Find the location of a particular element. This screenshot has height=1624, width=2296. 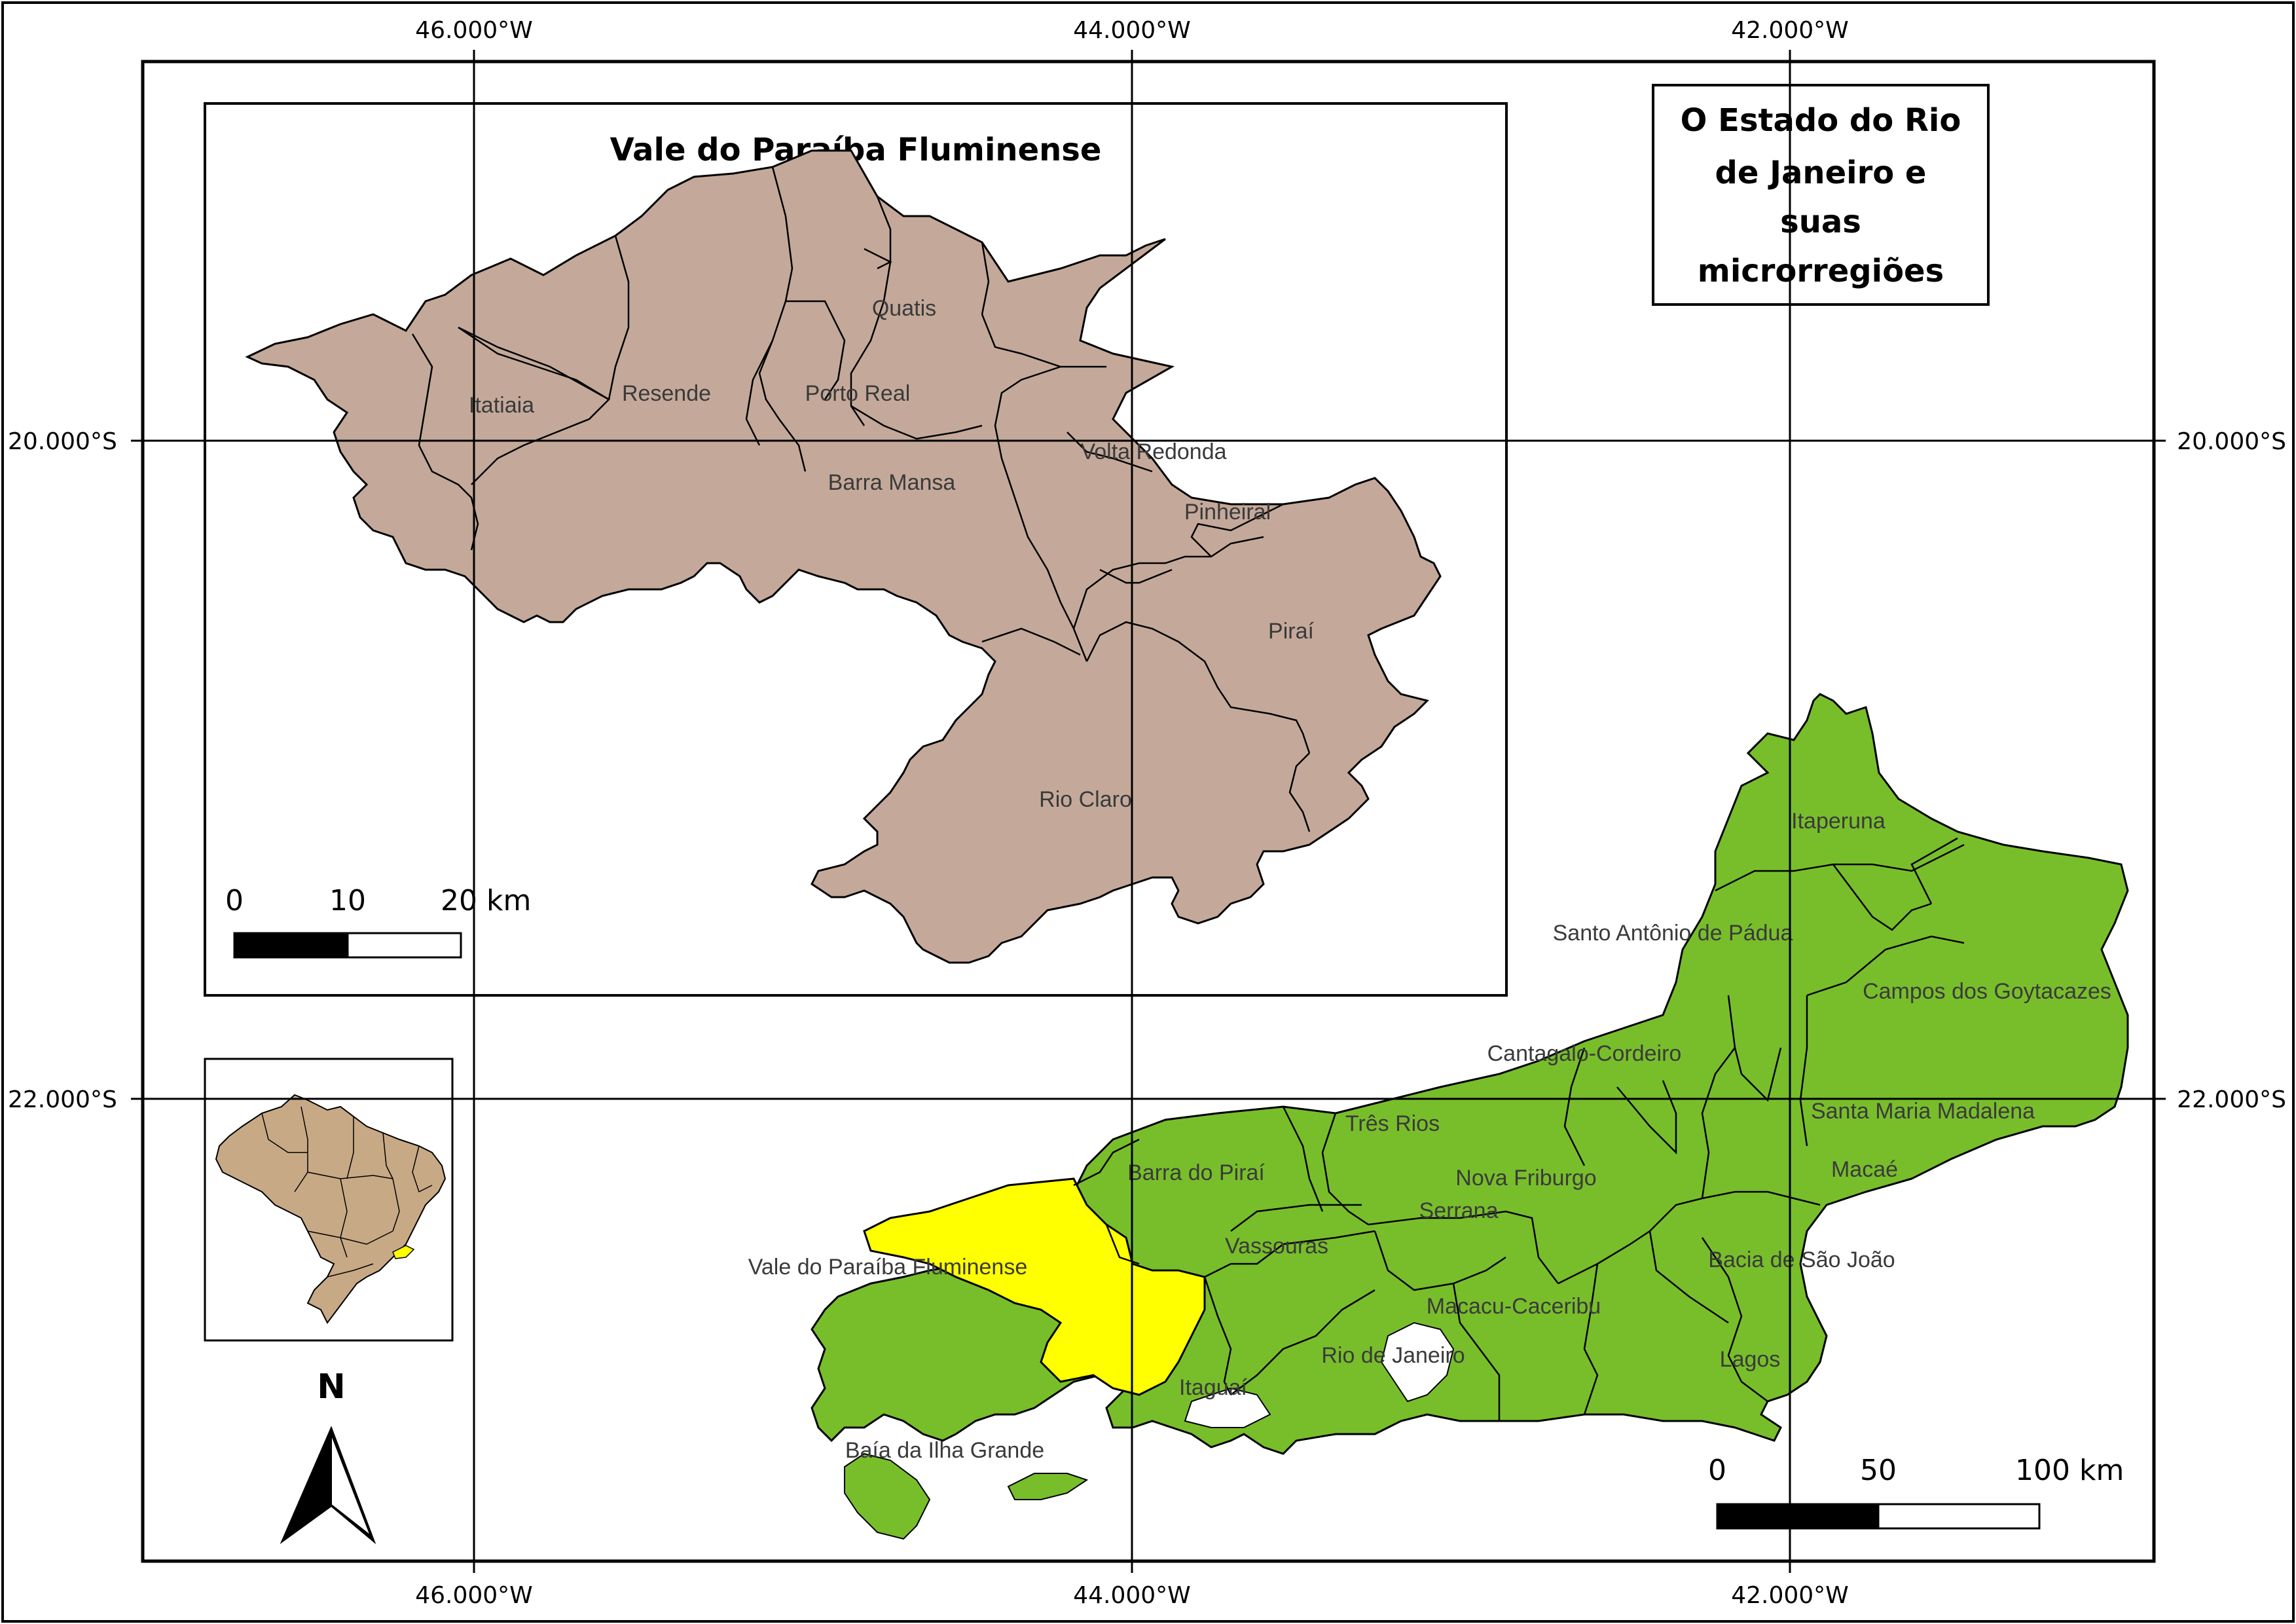

title-line-1: O Estado do Rio is located at coordinates (1821, 120).